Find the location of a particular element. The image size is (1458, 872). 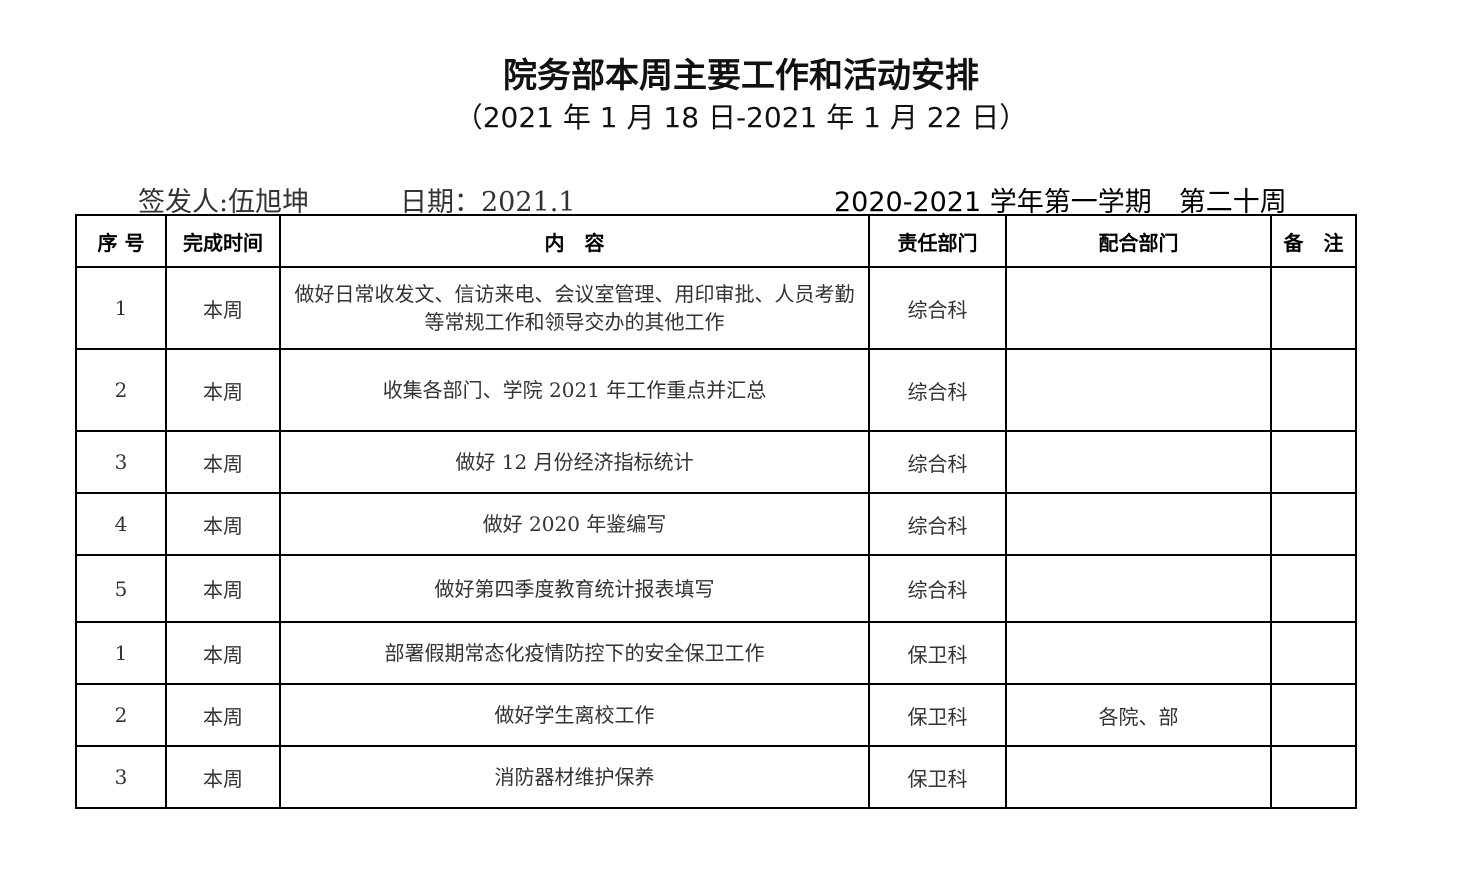

table-row: 2 本周 做好学生离校工作 保卫科 各院、部 is located at coordinates (716, 715).